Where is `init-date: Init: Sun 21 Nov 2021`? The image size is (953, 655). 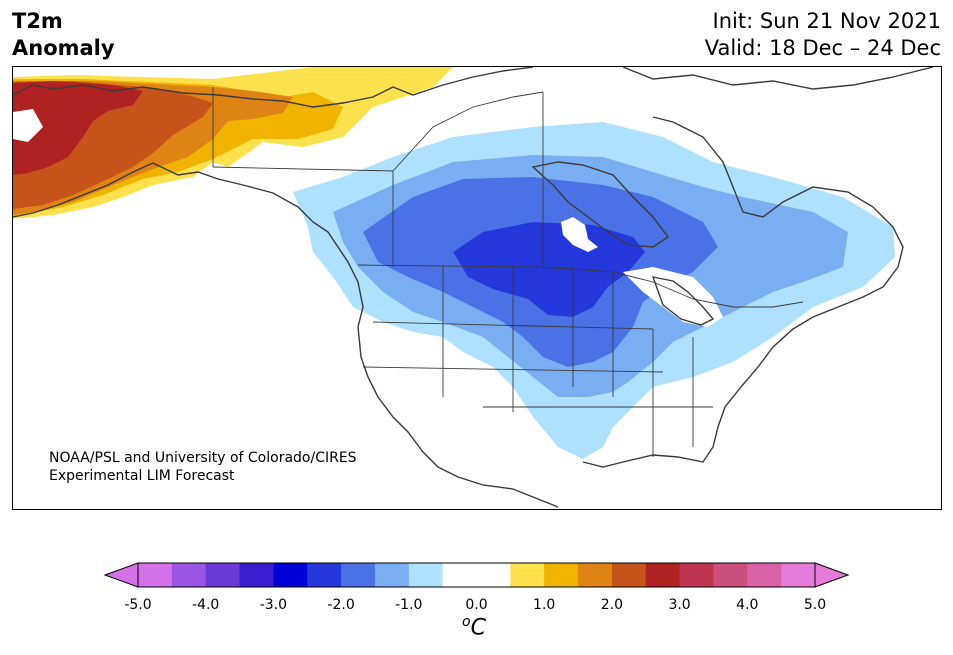 init-date: Init: Sun 21 Nov 2021 is located at coordinates (826, 21).